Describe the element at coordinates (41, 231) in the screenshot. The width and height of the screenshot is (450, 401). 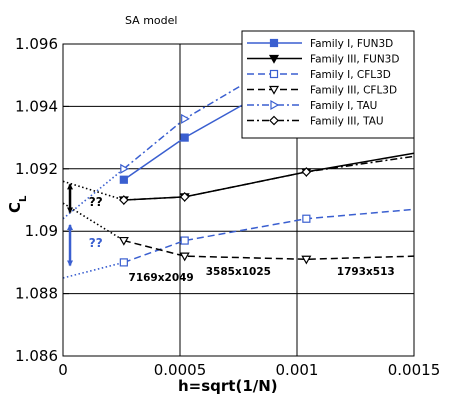
I see `y-tick-label: 1.09` at that location.